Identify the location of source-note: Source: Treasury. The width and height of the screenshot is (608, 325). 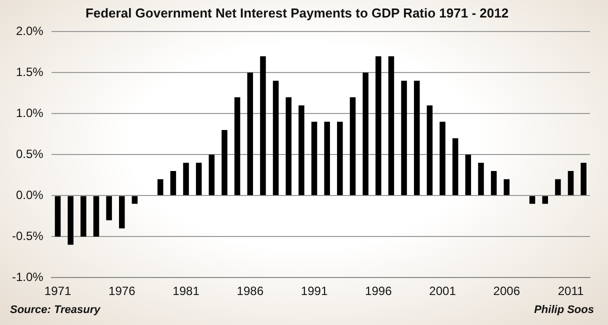
(55, 310).